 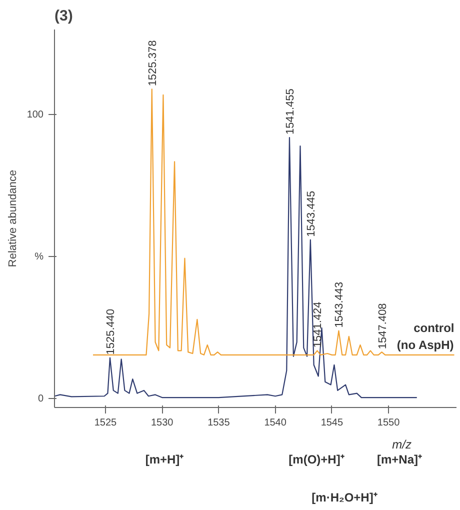 I want to click on x-axis-title: m/z, so click(x=402, y=445).